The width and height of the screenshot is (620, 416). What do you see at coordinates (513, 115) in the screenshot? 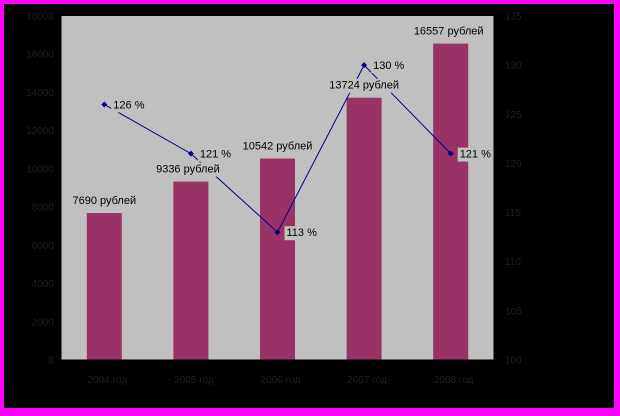
I see `y-right-tick-label: 125` at bounding box center [513, 115].